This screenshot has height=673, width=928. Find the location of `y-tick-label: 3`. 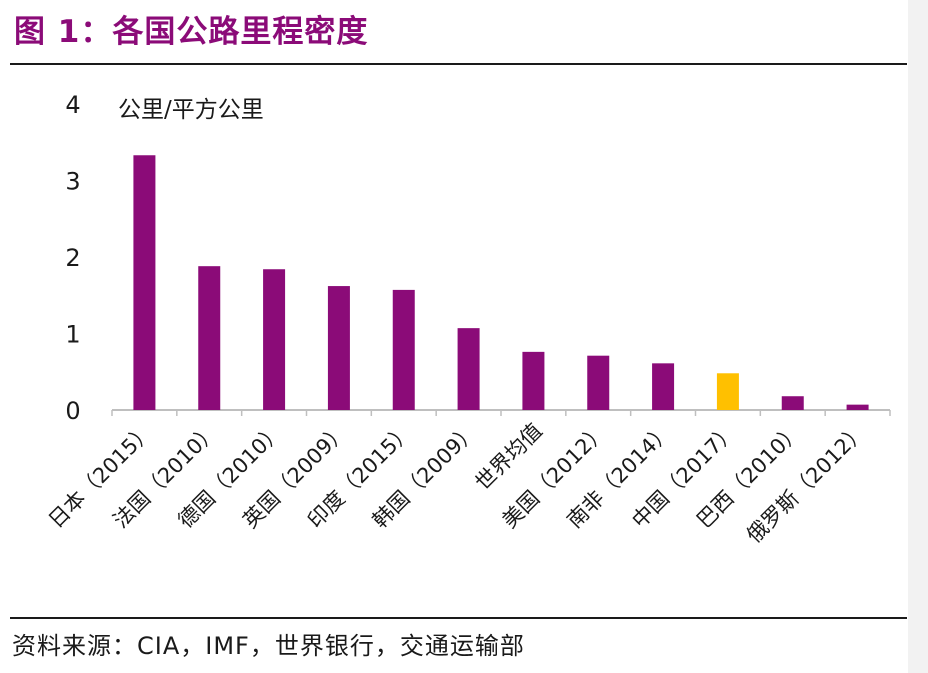

y-tick-label: 3 is located at coordinates (72, 182).